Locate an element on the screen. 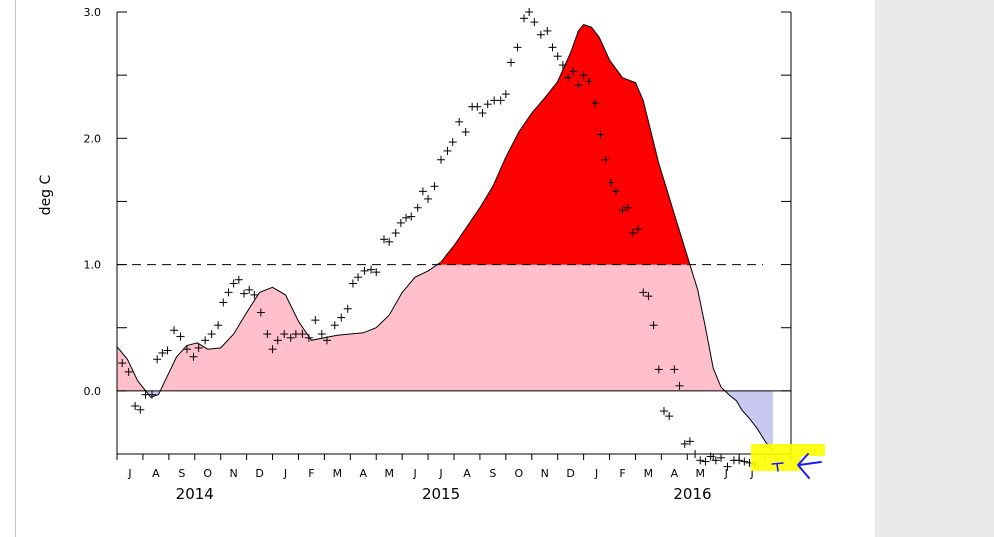 The image size is (994, 537). above-threshold-area is located at coordinates (563, 144).